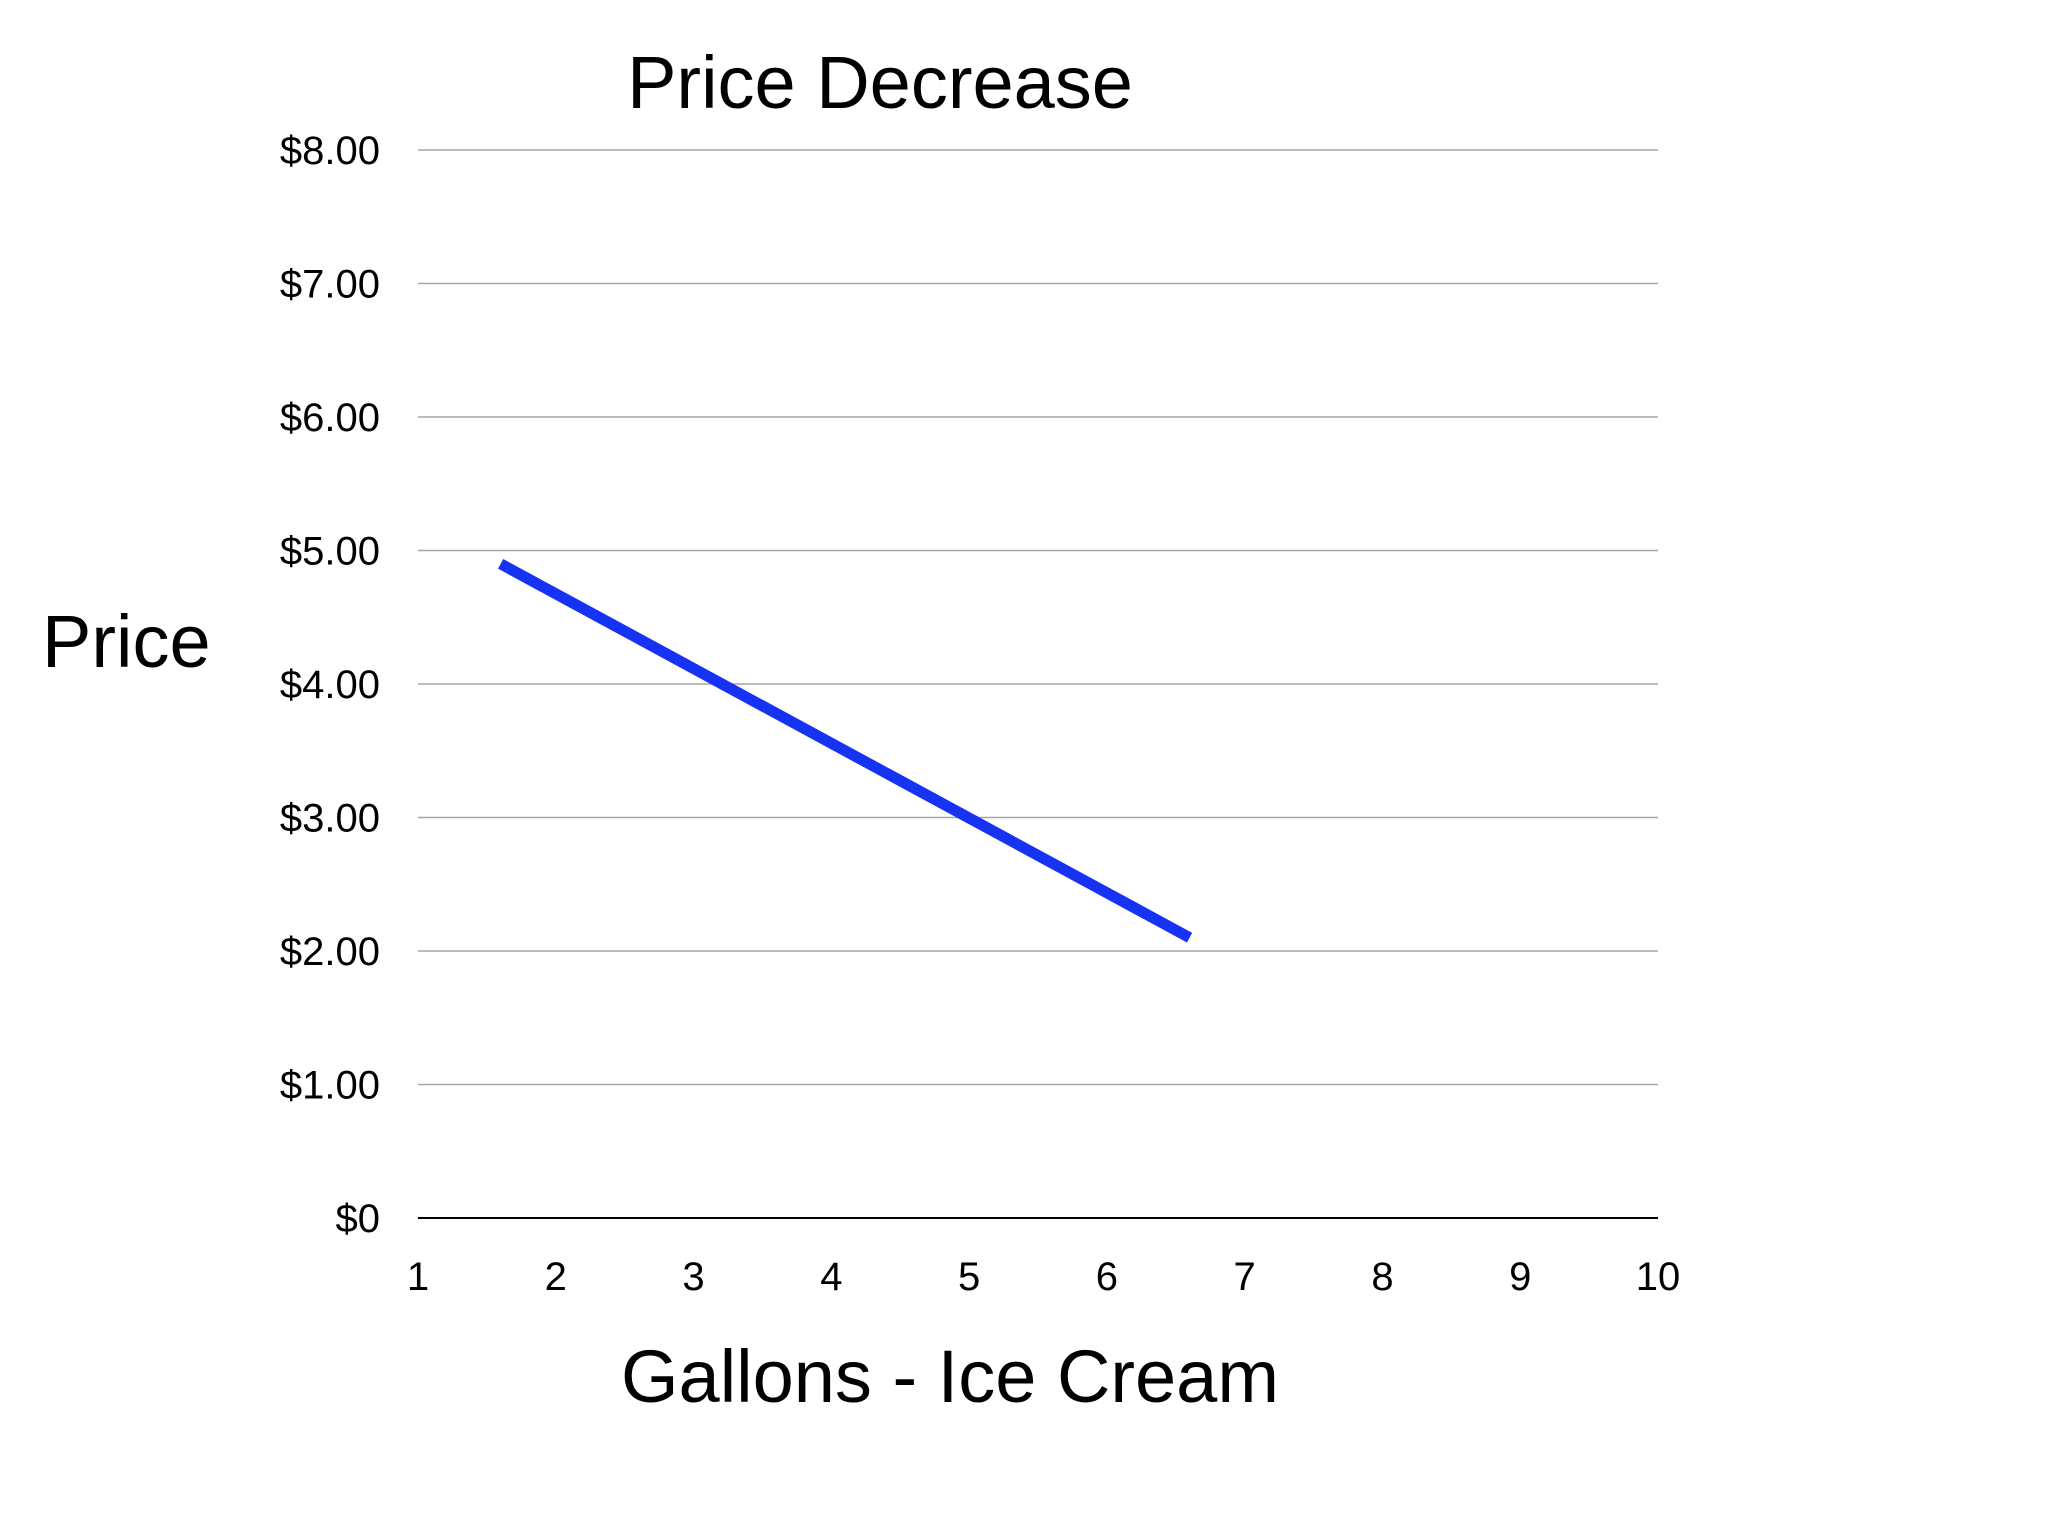 The width and height of the screenshot is (2048, 1536). I want to click on plot-series, so click(845, 751).